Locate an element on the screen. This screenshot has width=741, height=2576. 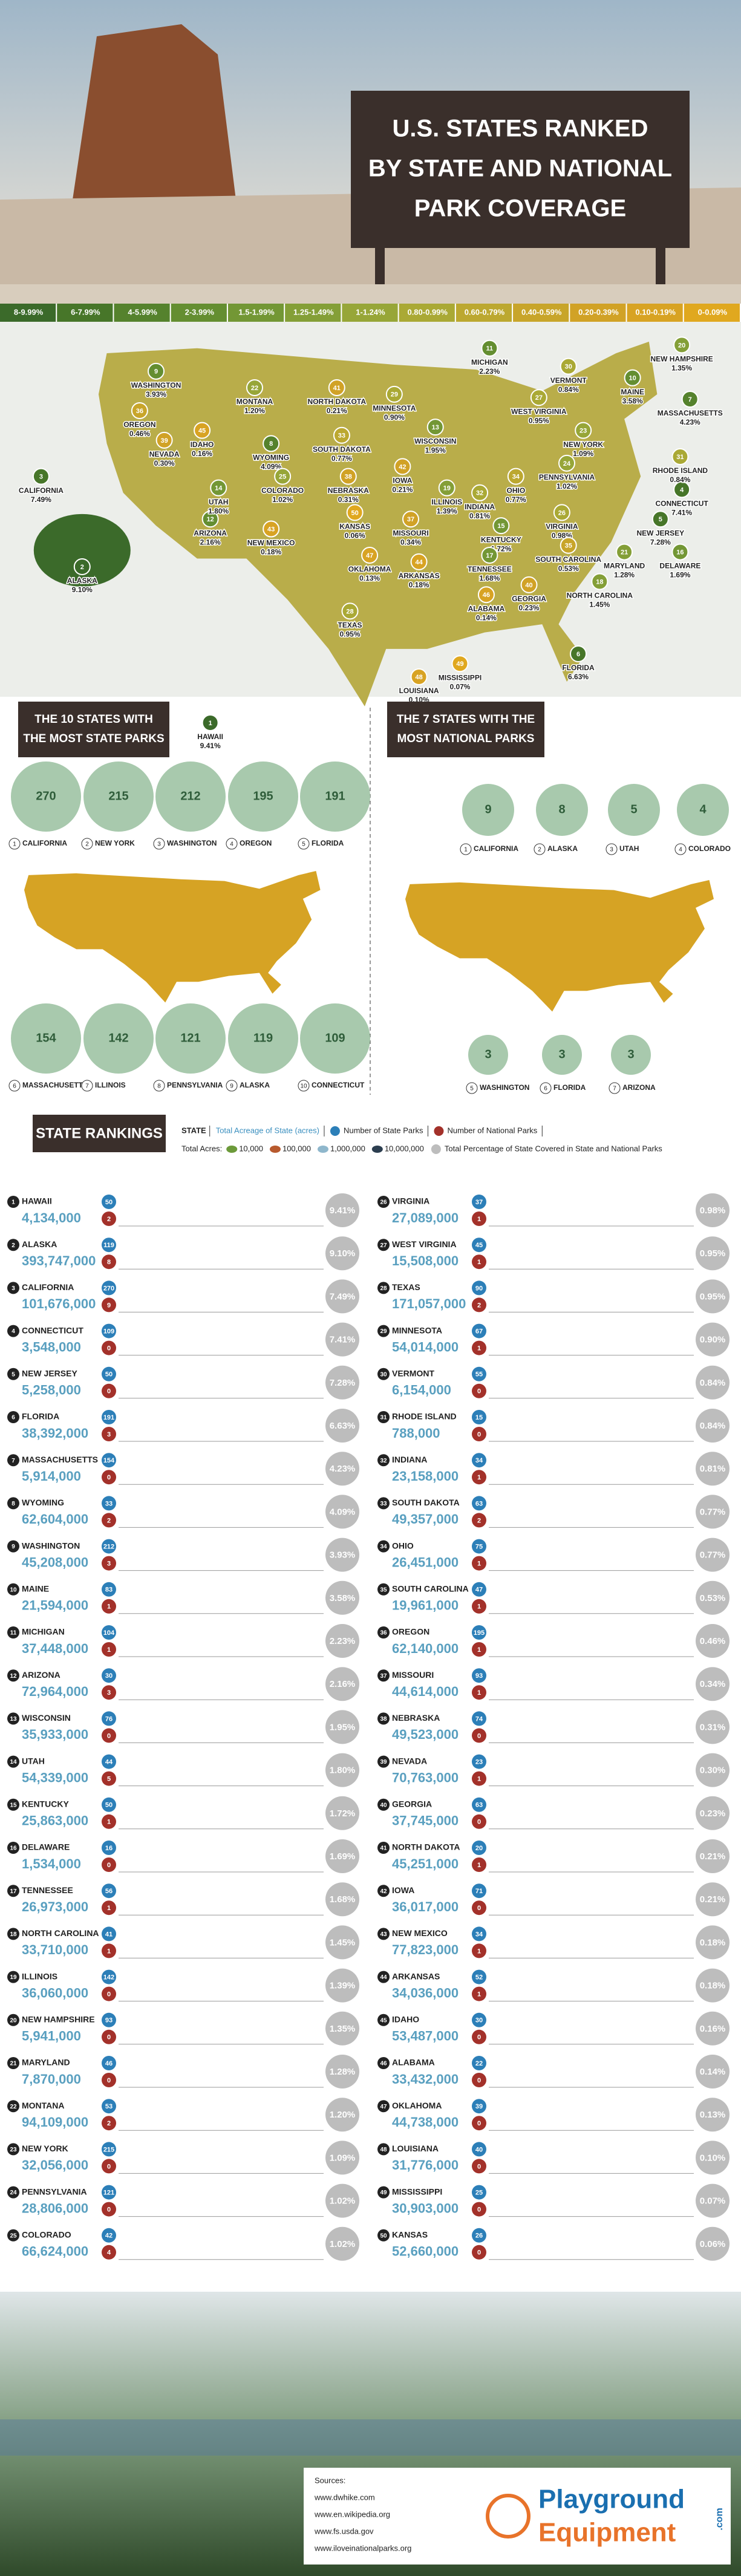
state-parks-count: 42 is located at coordinates (109, 2236).